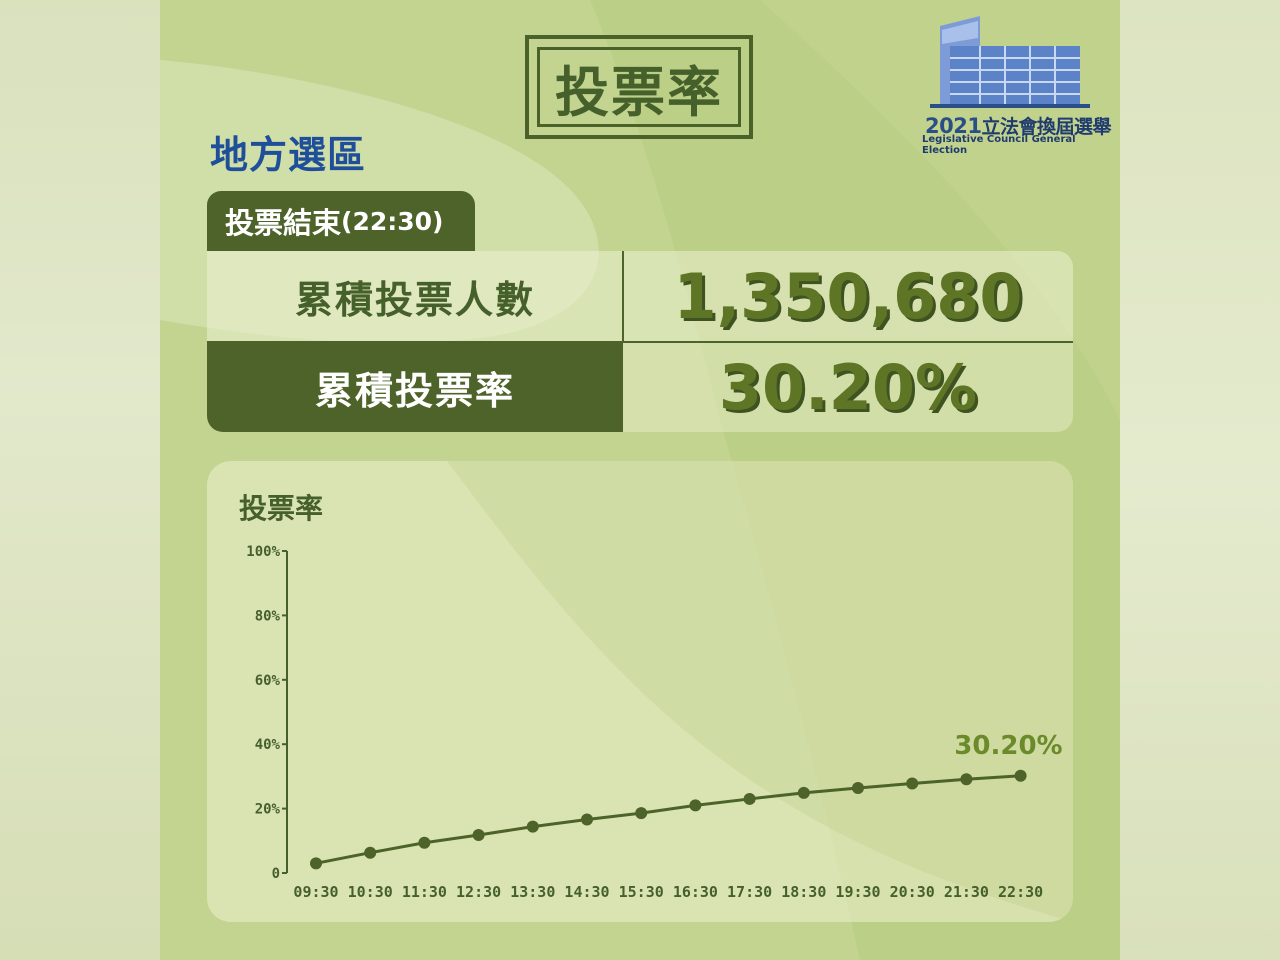  What do you see at coordinates (640, 296) in the screenshot?
I see `cumulative-voters-row: 累積投票人數 1,350,680` at bounding box center [640, 296].